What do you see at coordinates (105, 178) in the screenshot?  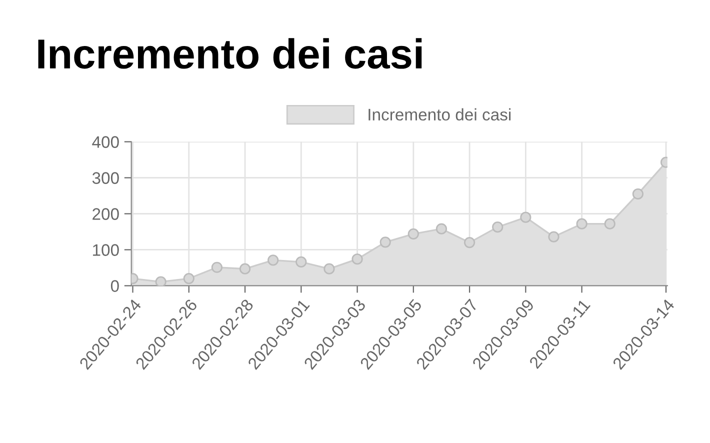 I see `y-tick-label: 300` at bounding box center [105, 178].